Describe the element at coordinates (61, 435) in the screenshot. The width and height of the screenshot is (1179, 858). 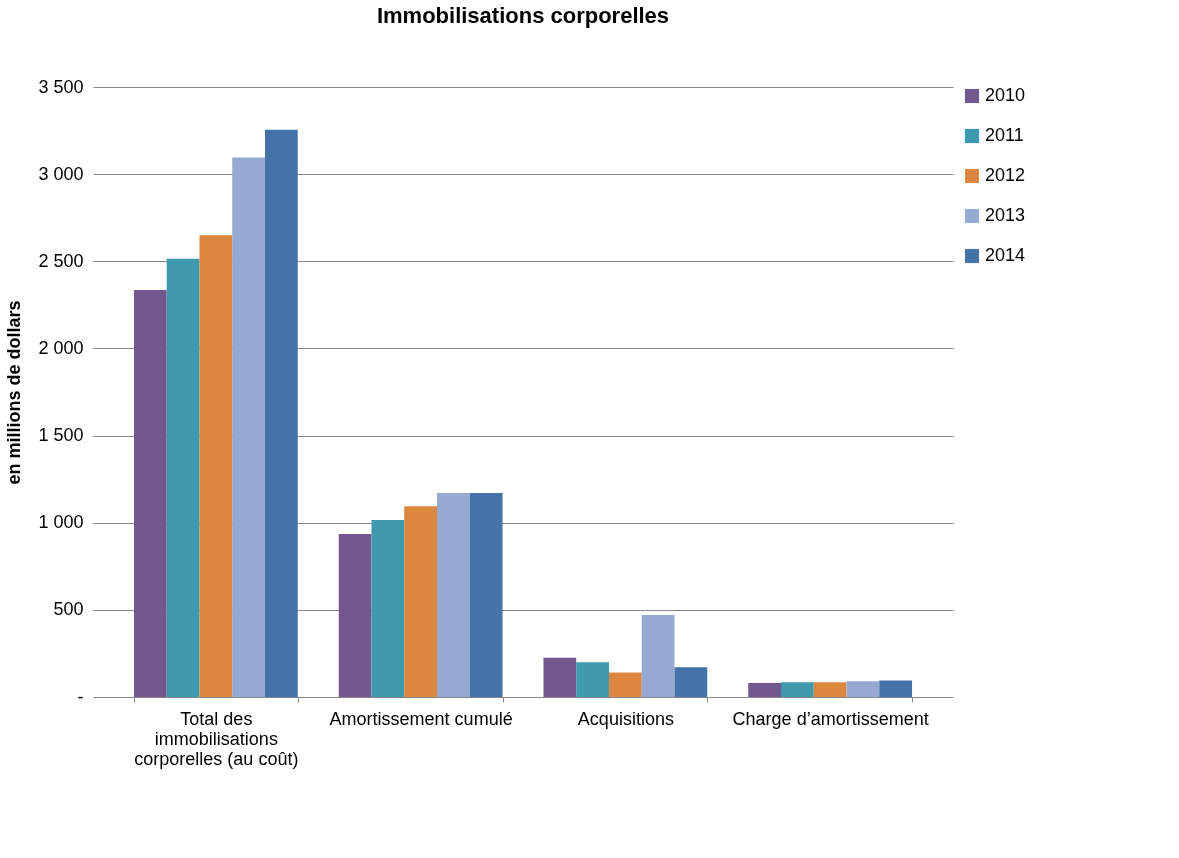
I see `y-tick-label: 1 500` at that location.